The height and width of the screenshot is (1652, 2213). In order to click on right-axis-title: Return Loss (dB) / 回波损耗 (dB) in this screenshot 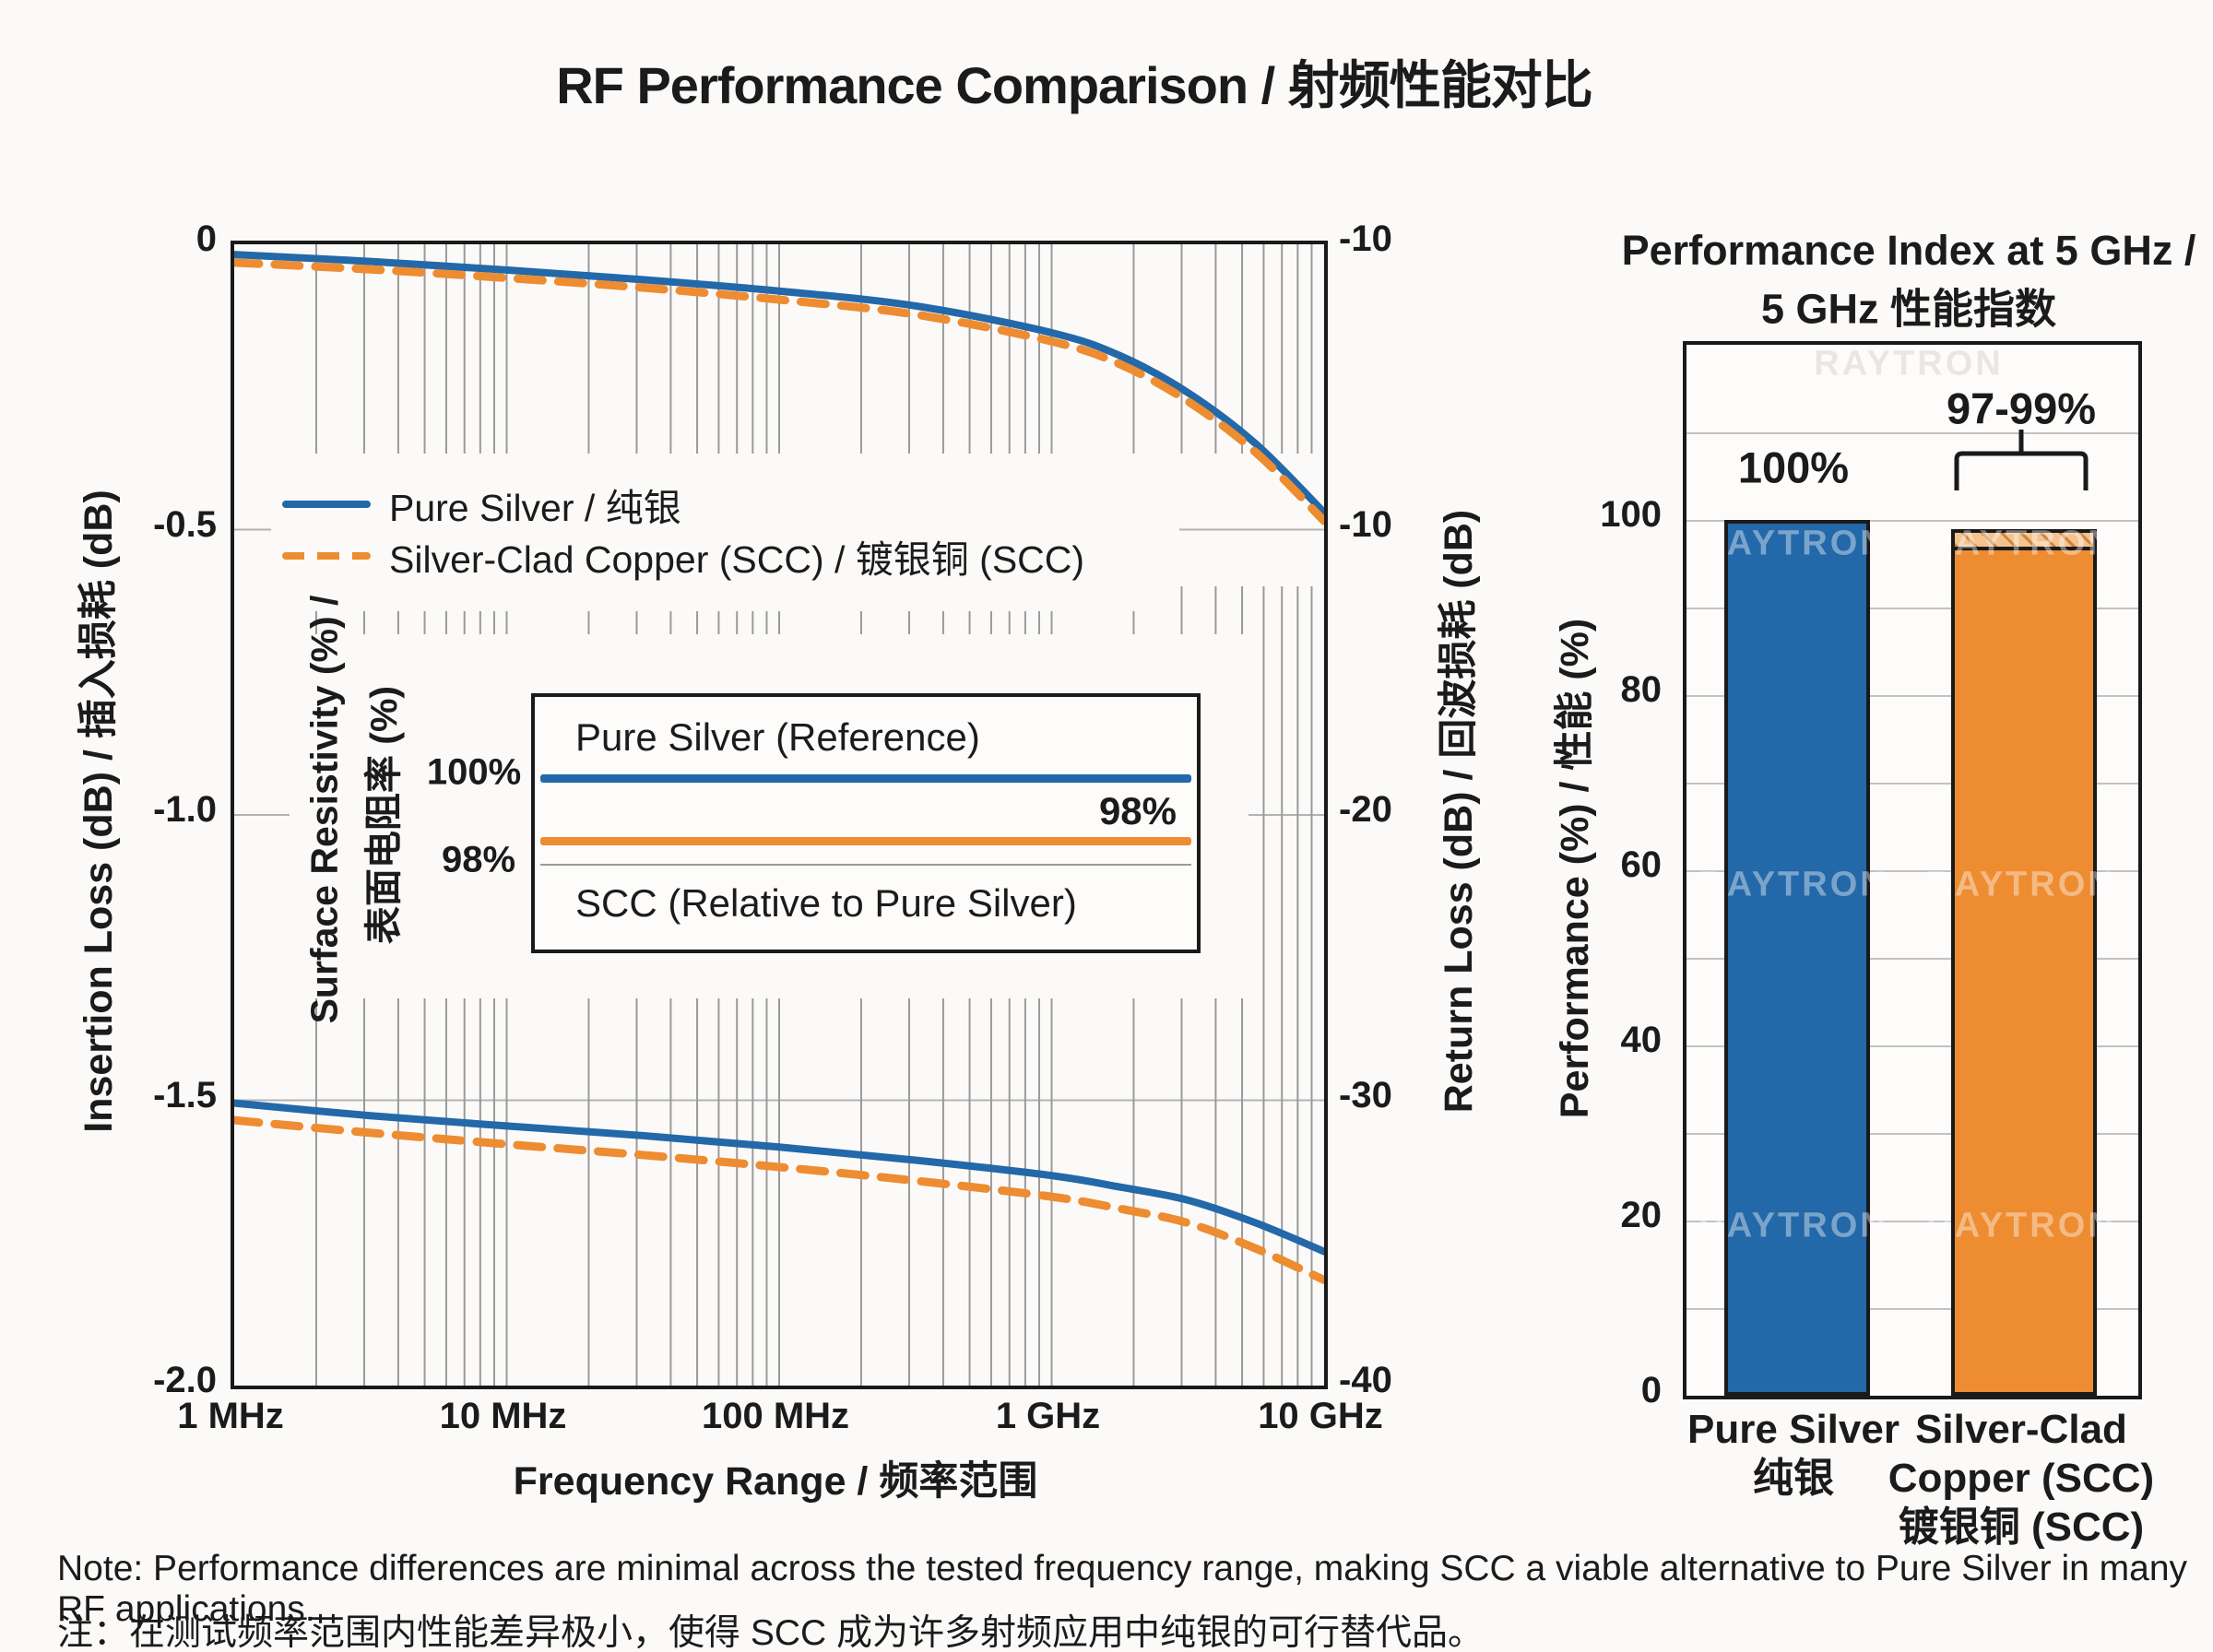, I will do `click(1459, 811)`.